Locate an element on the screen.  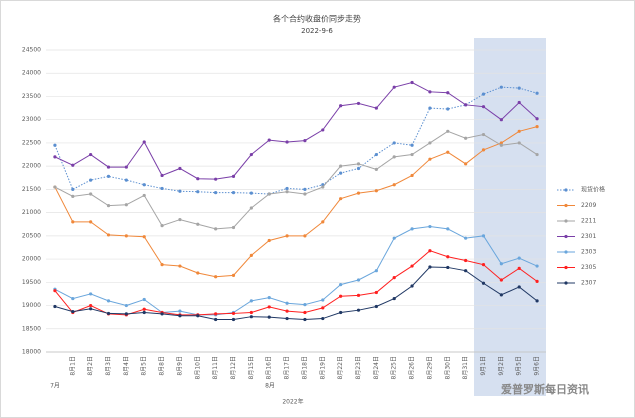
x-group-label: 7月 is located at coordinates (55, 386).